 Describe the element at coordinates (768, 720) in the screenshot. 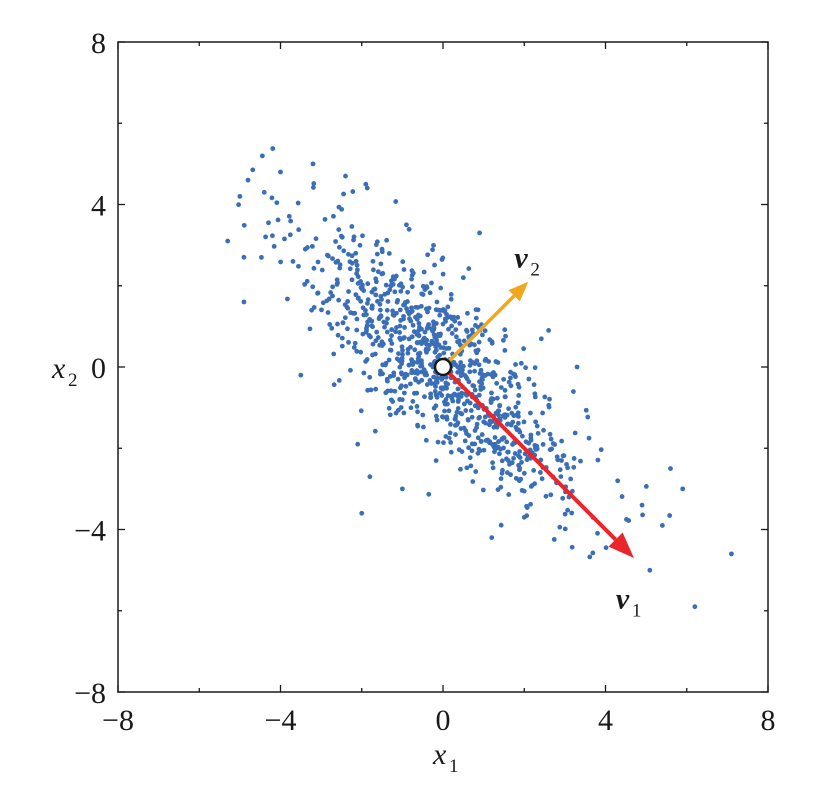

I see `x-tick-label: 8` at that location.